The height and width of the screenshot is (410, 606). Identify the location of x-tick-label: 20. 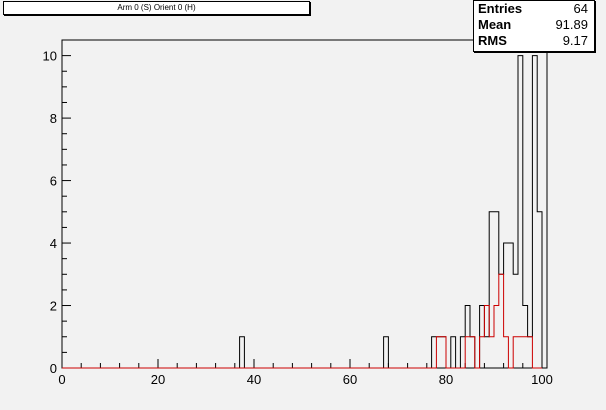
(158, 379).